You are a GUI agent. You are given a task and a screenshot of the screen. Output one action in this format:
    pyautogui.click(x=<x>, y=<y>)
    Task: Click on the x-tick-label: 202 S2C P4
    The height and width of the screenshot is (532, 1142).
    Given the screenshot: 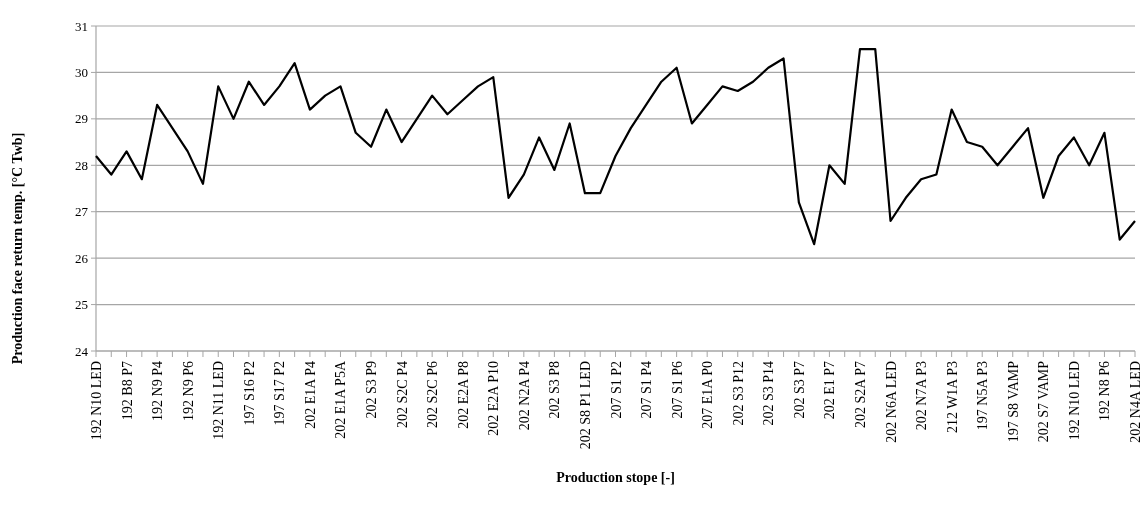 What is the action you would take?
    pyautogui.click(x=402, y=394)
    